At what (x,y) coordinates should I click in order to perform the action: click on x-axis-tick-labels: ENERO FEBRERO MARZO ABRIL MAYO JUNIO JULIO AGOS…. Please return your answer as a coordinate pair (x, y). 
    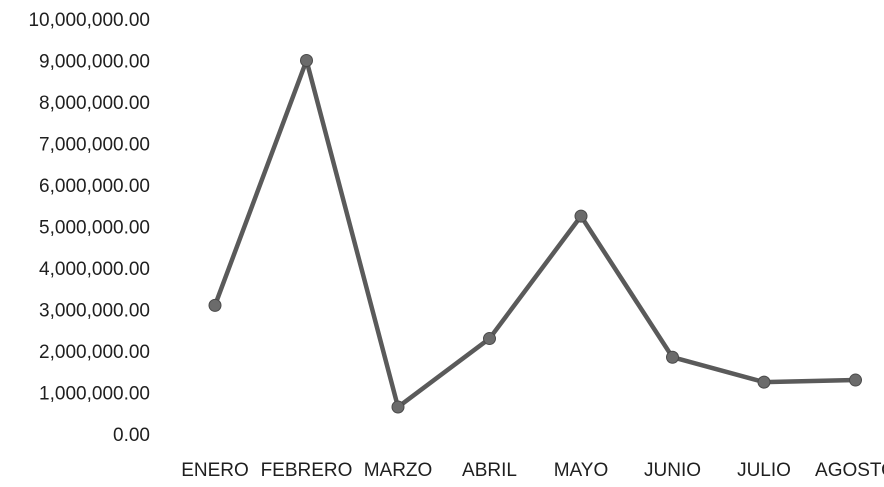
    Looking at the image, I should click on (532, 470).